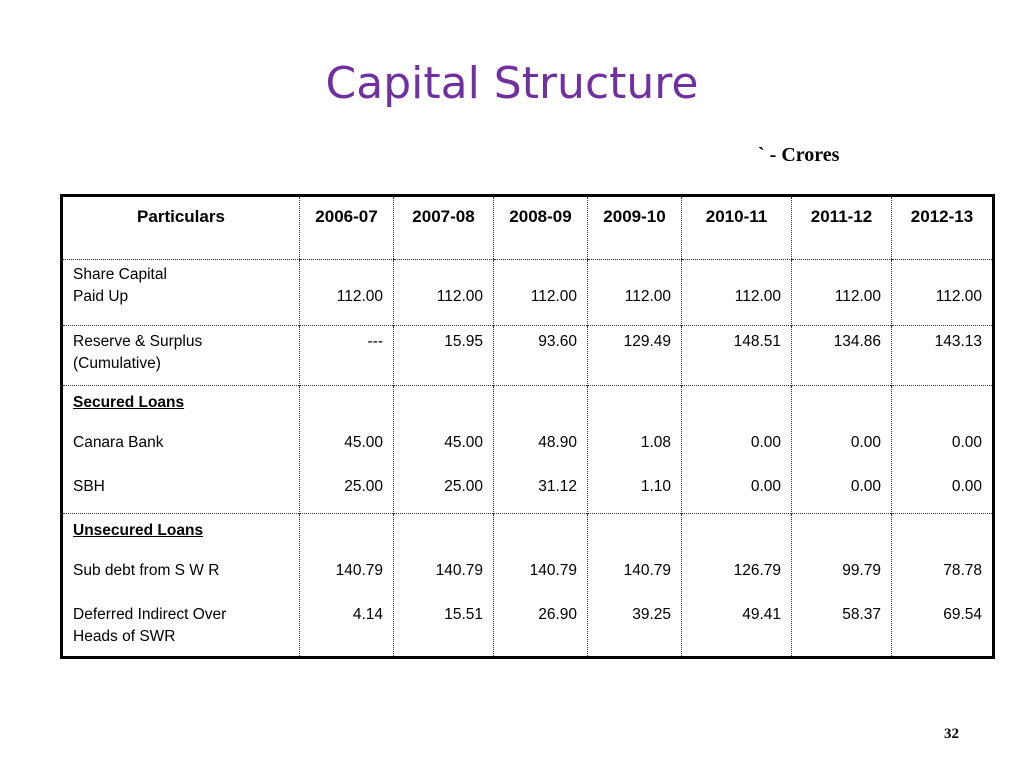 This screenshot has width=1024, height=768. Describe the element at coordinates (634, 449) in the screenshot. I see `value-cell: 1.08 1.10` at that location.